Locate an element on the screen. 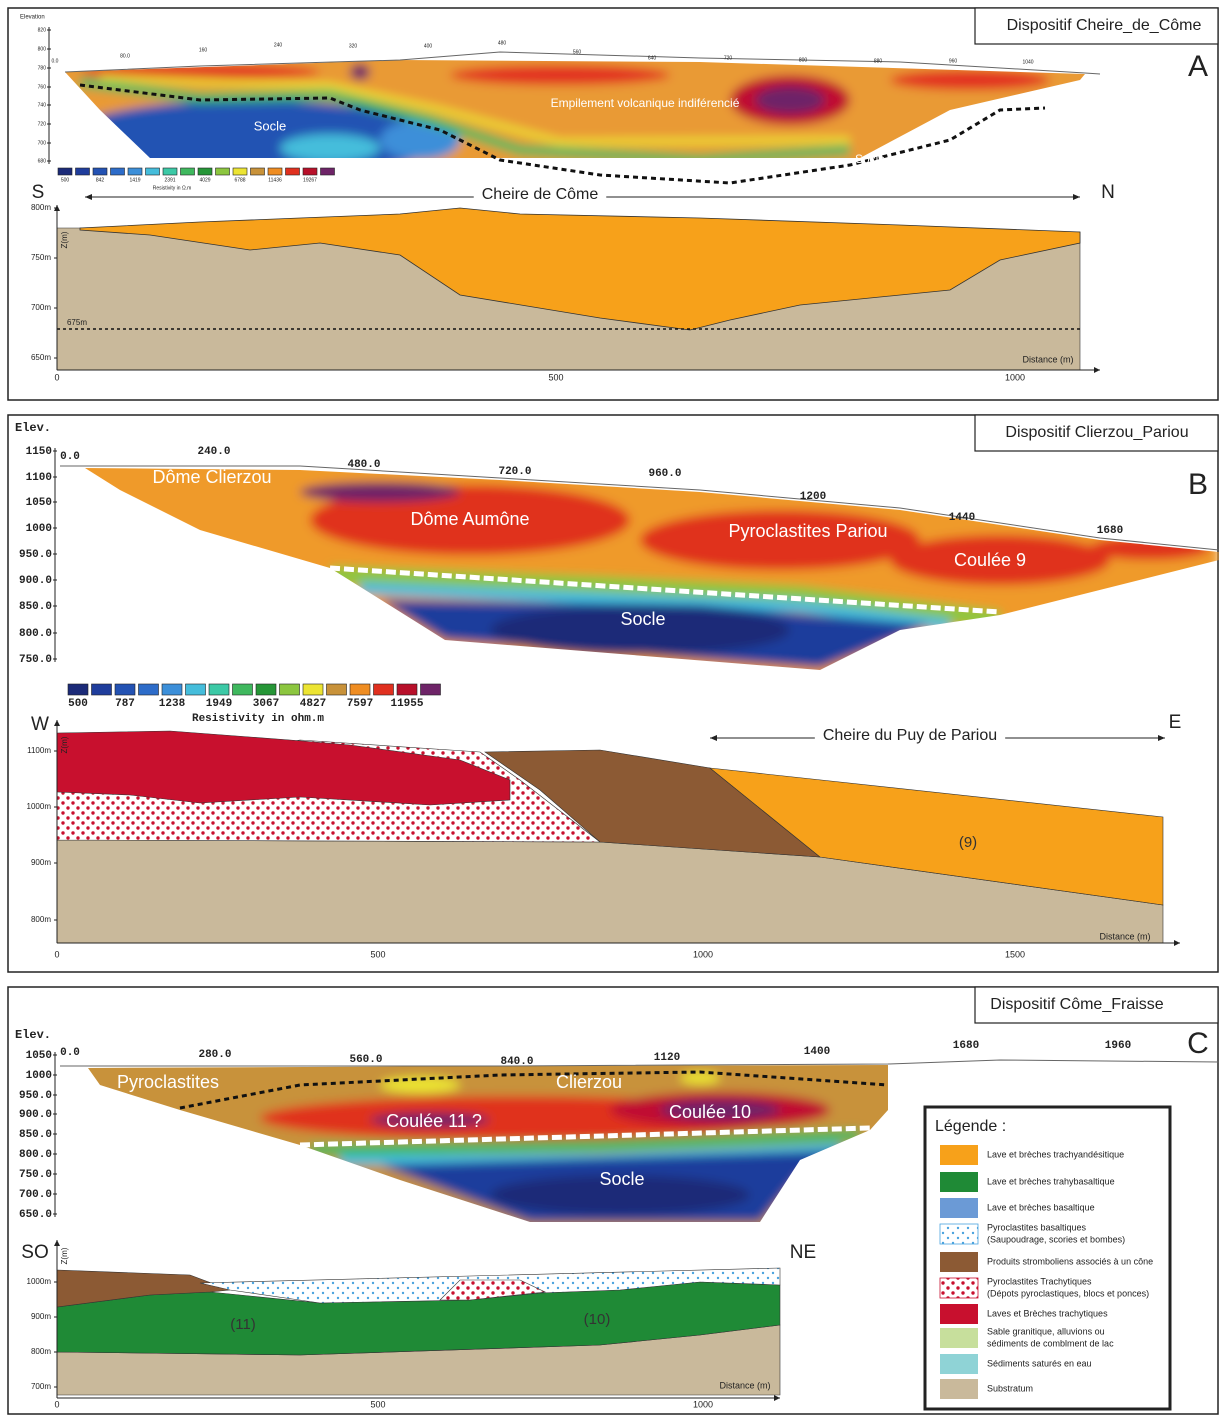  trachytic-pyroclastites is located at coordinates (493, 1290).